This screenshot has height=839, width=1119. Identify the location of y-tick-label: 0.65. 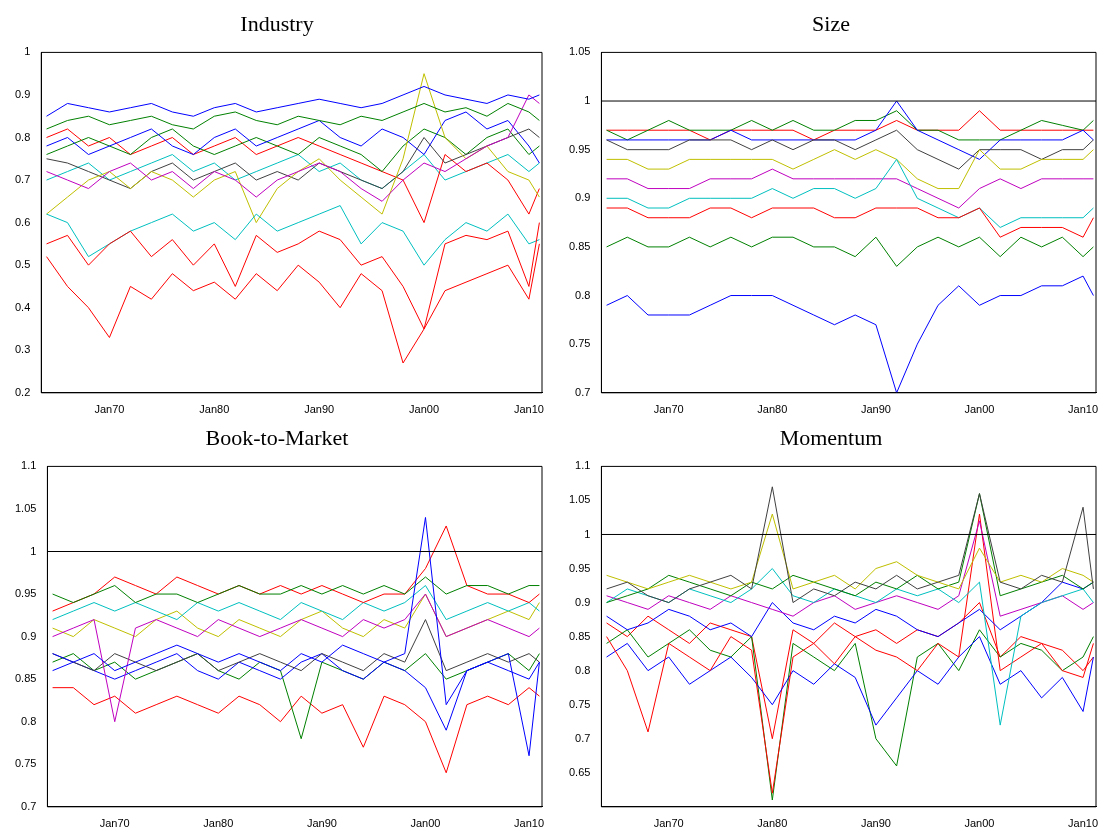
(579, 771).